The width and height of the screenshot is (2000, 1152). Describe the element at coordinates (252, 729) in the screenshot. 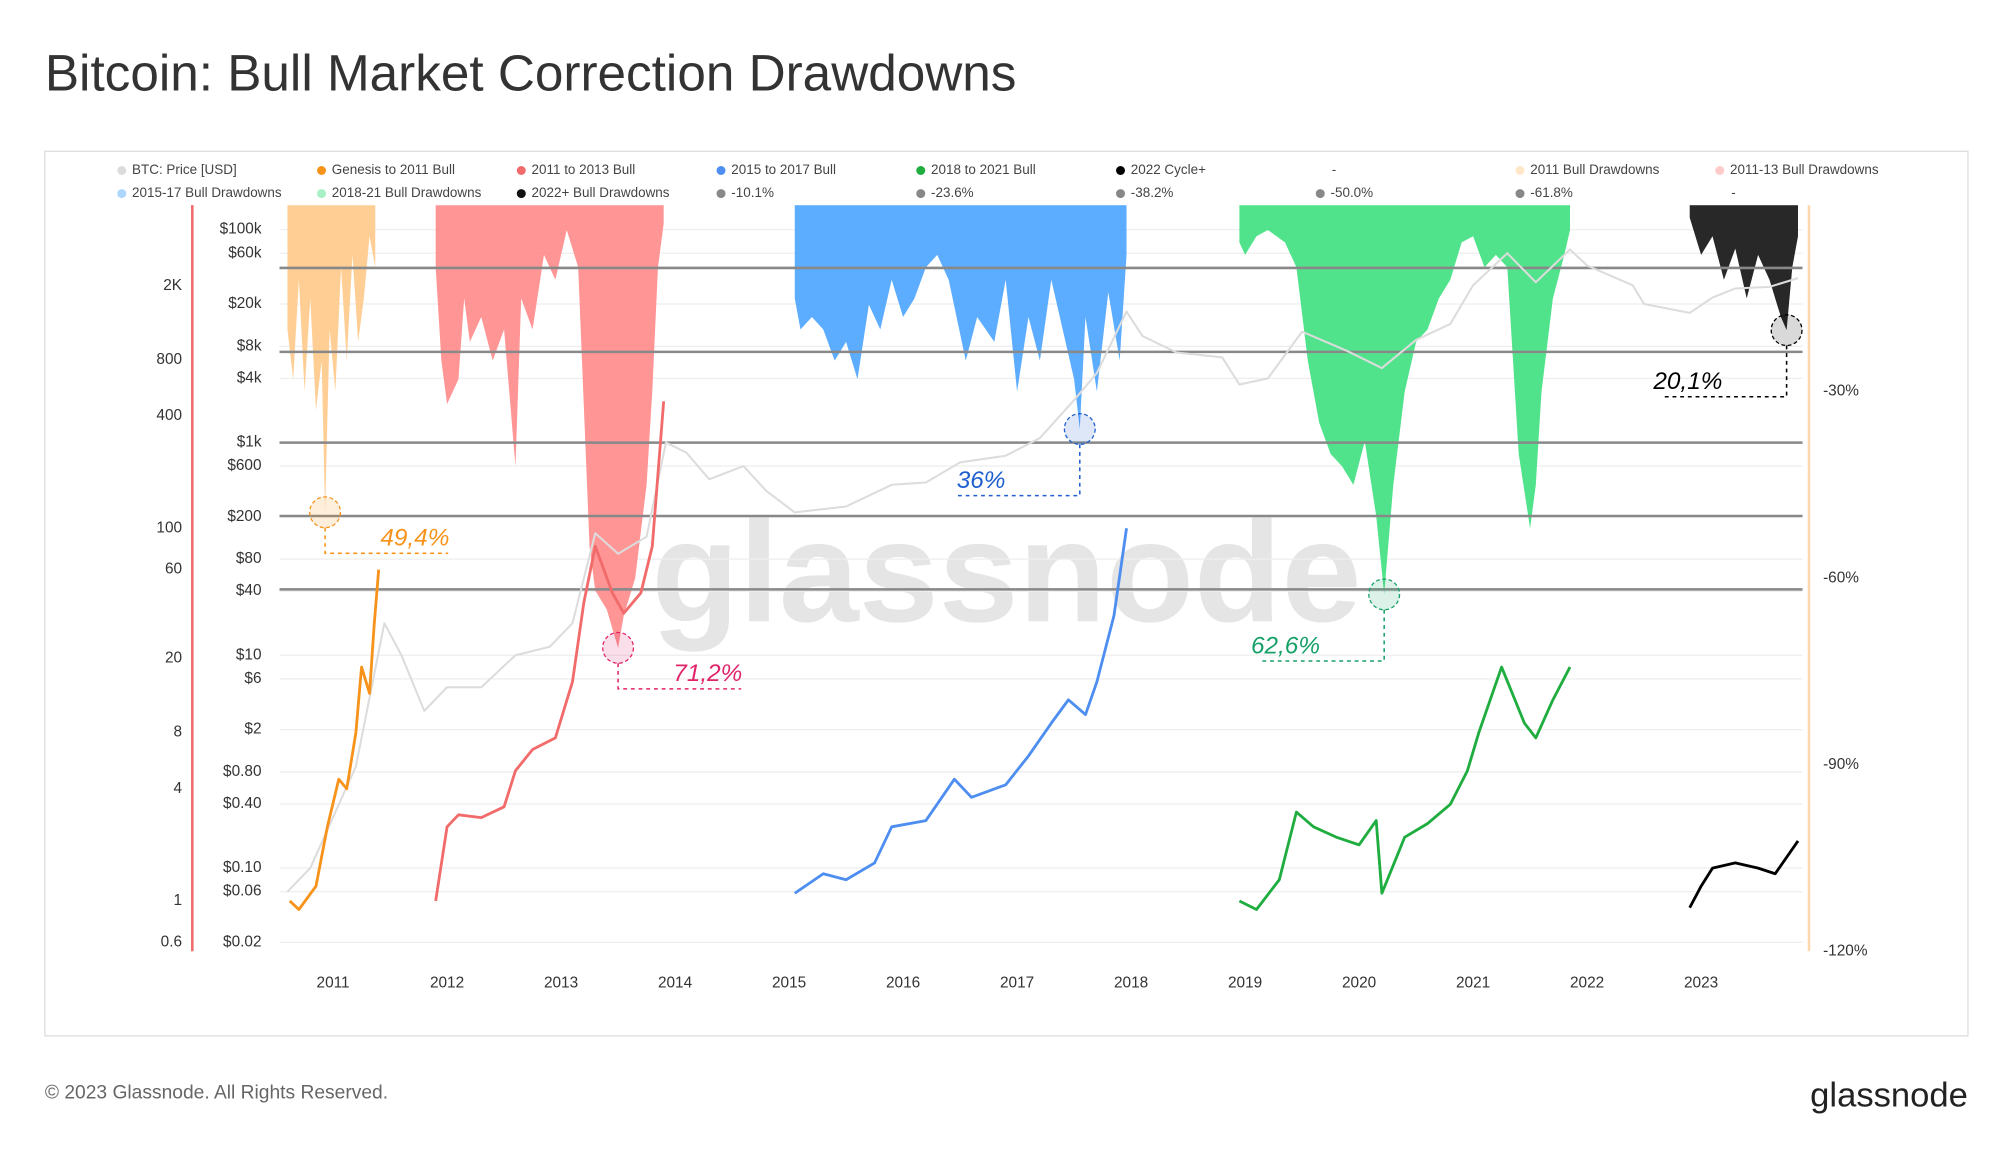

I see `y-tick-label: $2` at that location.